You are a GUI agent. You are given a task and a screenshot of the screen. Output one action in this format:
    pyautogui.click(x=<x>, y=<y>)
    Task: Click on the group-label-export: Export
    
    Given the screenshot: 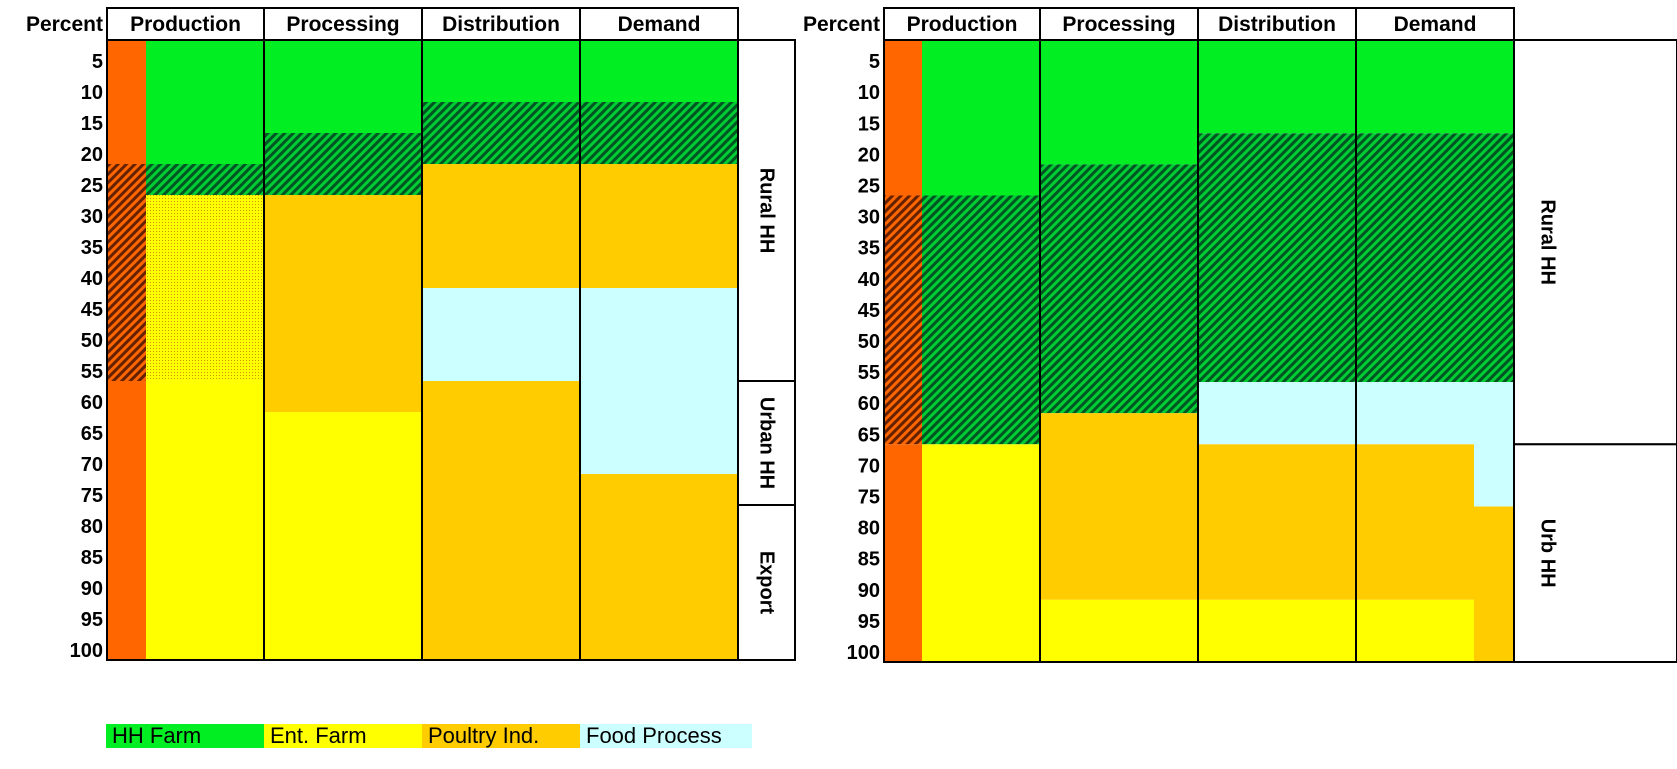 What is the action you would take?
    pyautogui.click(x=767, y=583)
    